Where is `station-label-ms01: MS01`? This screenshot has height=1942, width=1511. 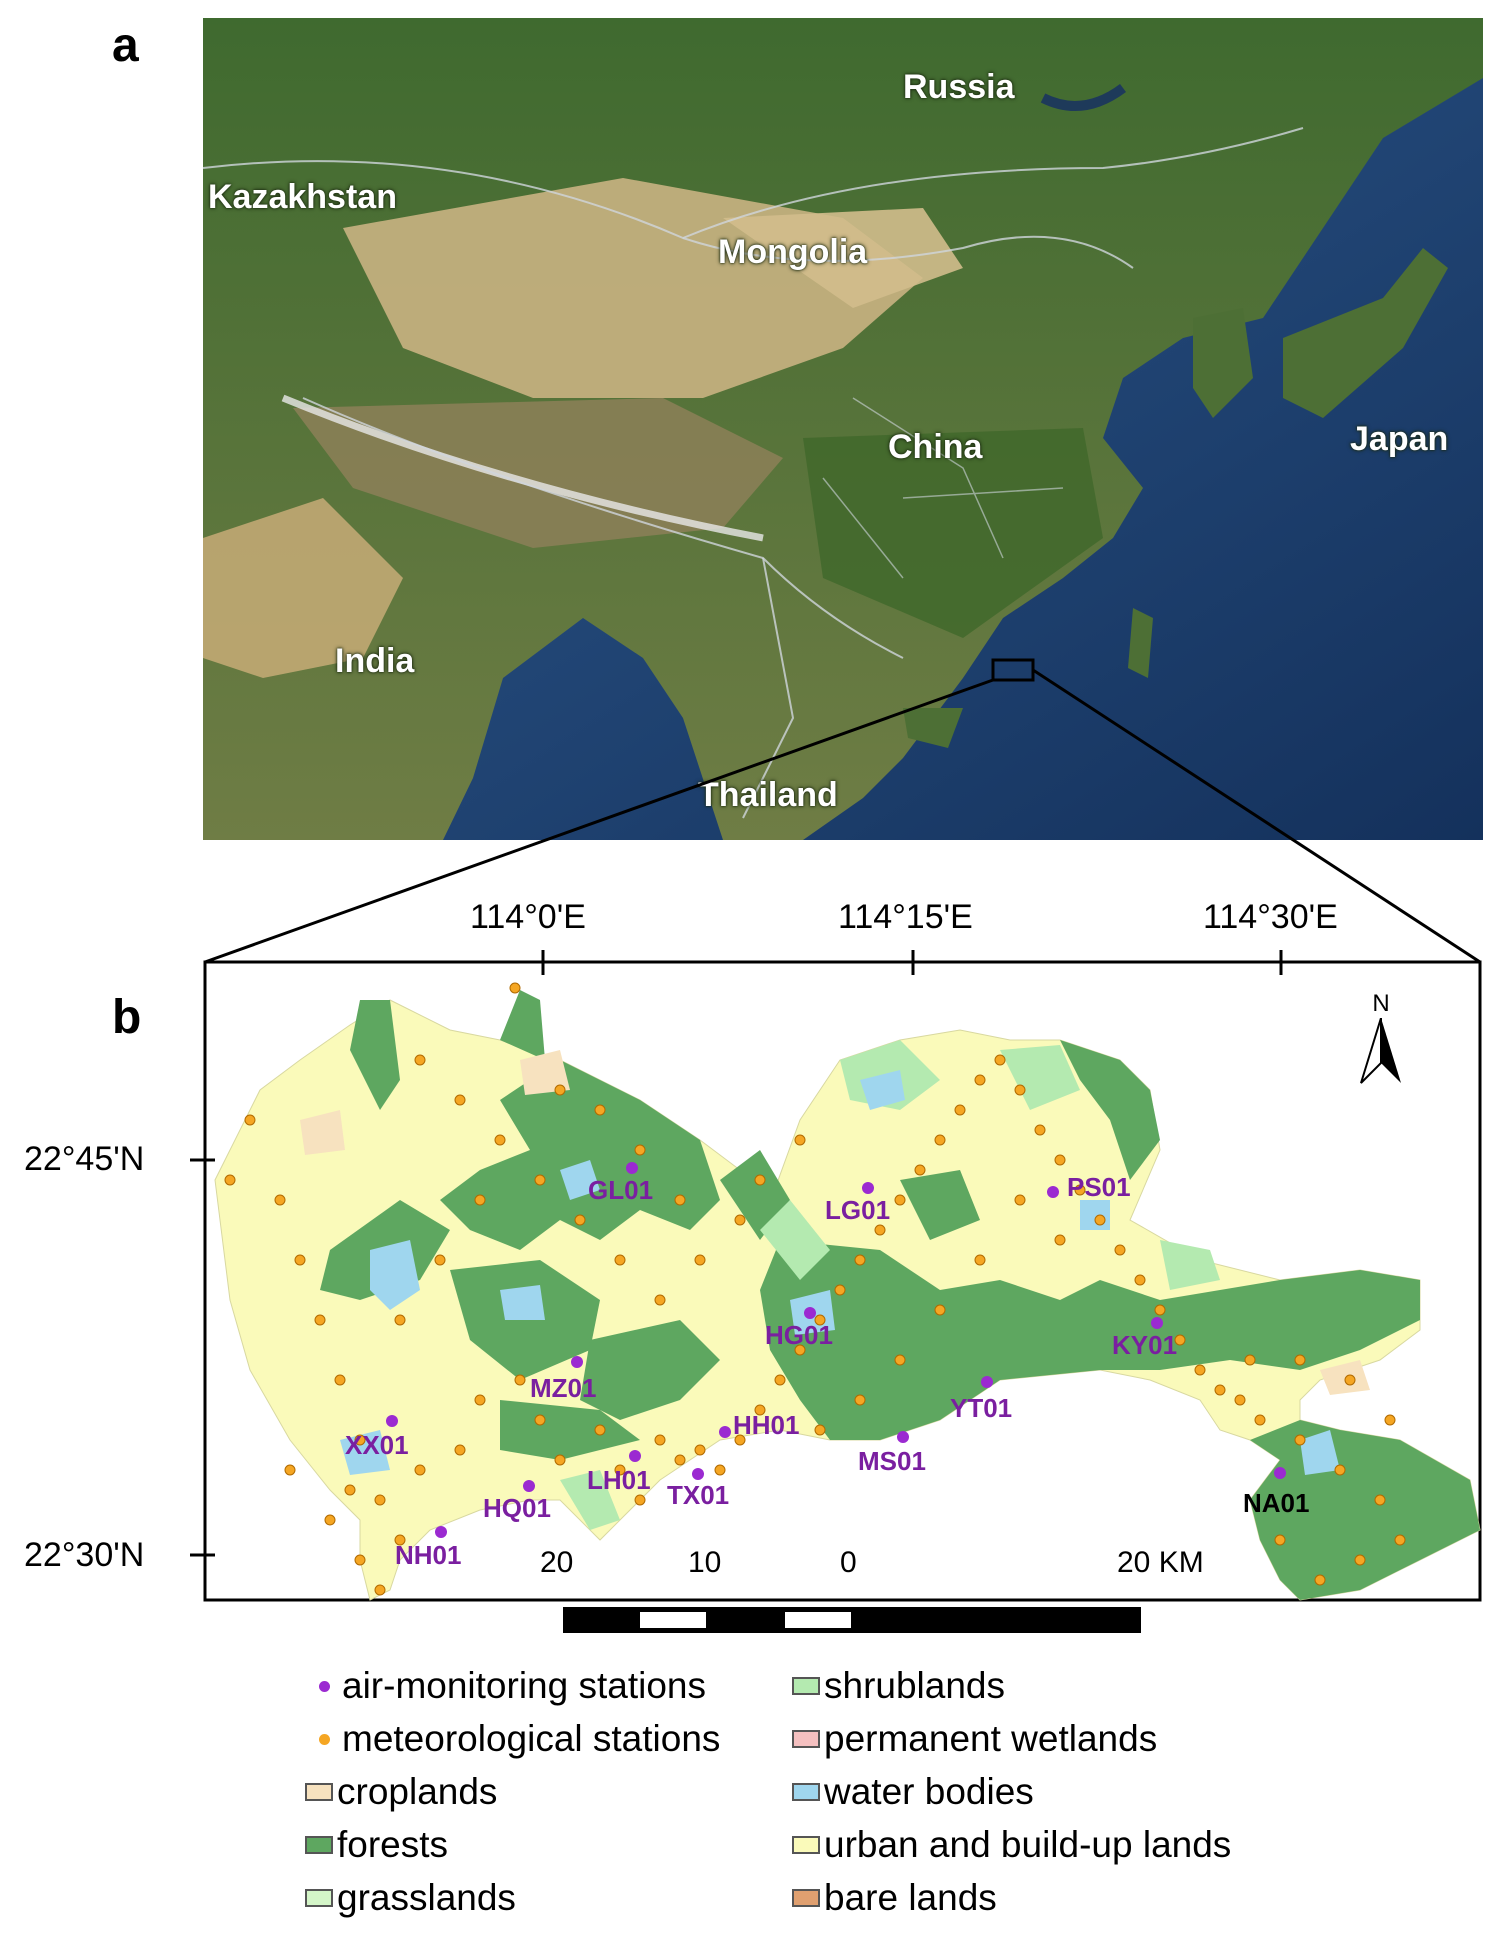
station-label-ms01: MS01 is located at coordinates (892, 1461).